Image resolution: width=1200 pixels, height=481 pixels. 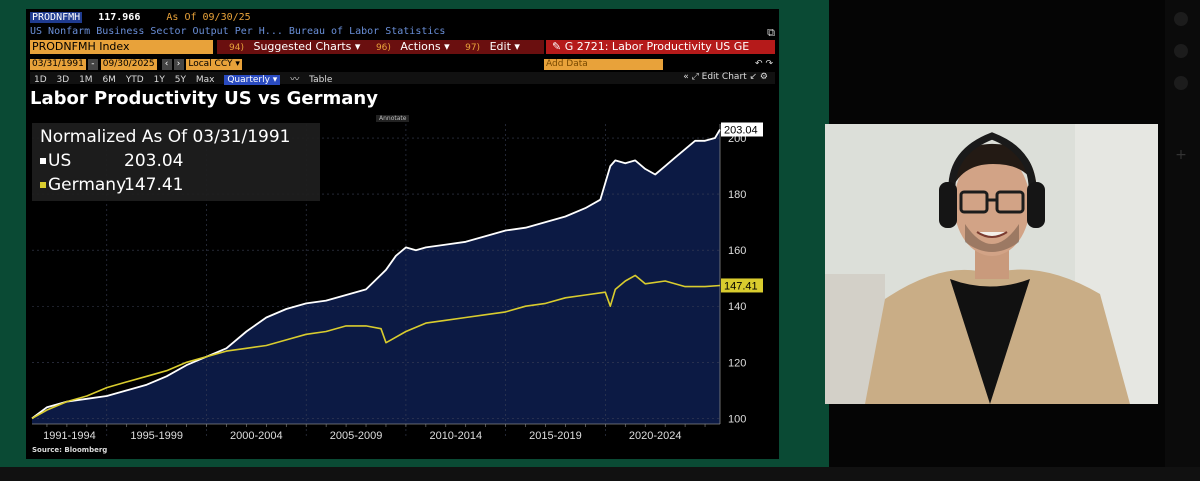 I want to click on line-chart-icon: 〰, so click(x=295, y=80).